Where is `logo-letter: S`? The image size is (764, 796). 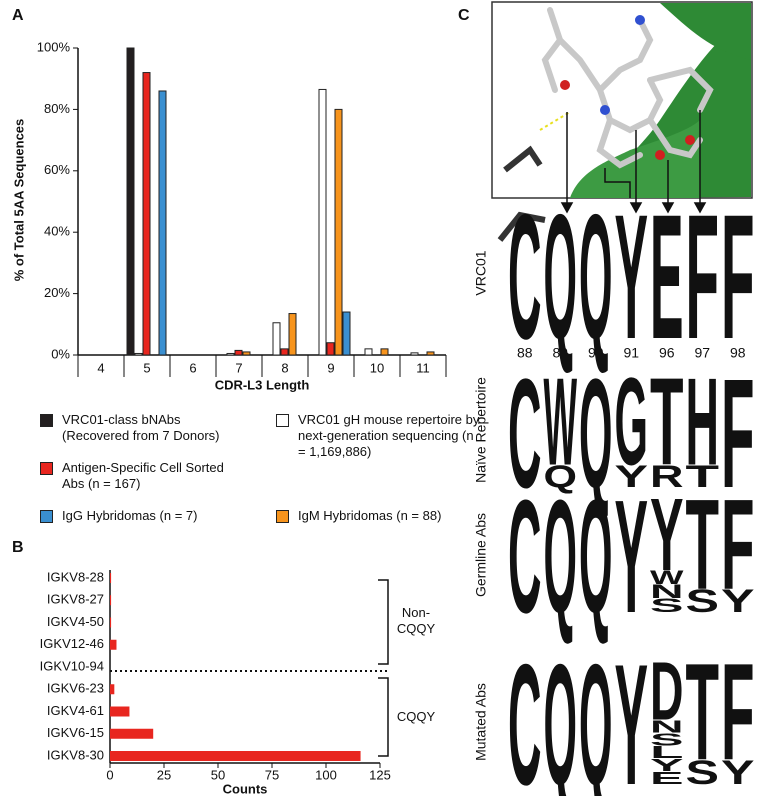 logo-letter: S is located at coordinates (667, 606).